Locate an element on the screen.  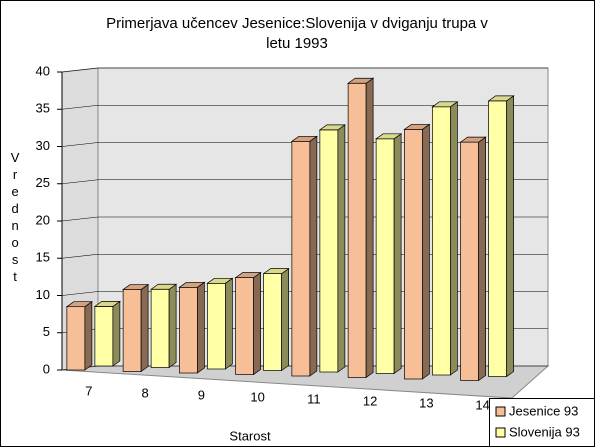
legend-label: Jesenice 93 is located at coordinates (543, 410).